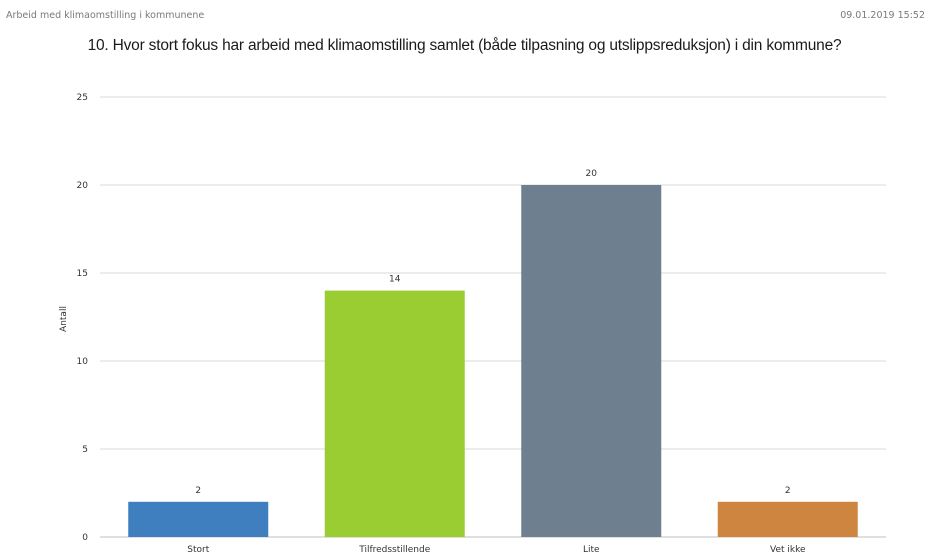 The width and height of the screenshot is (929, 560). What do you see at coordinates (591, 550) in the screenshot?
I see `x-category-label: Lite` at bounding box center [591, 550].